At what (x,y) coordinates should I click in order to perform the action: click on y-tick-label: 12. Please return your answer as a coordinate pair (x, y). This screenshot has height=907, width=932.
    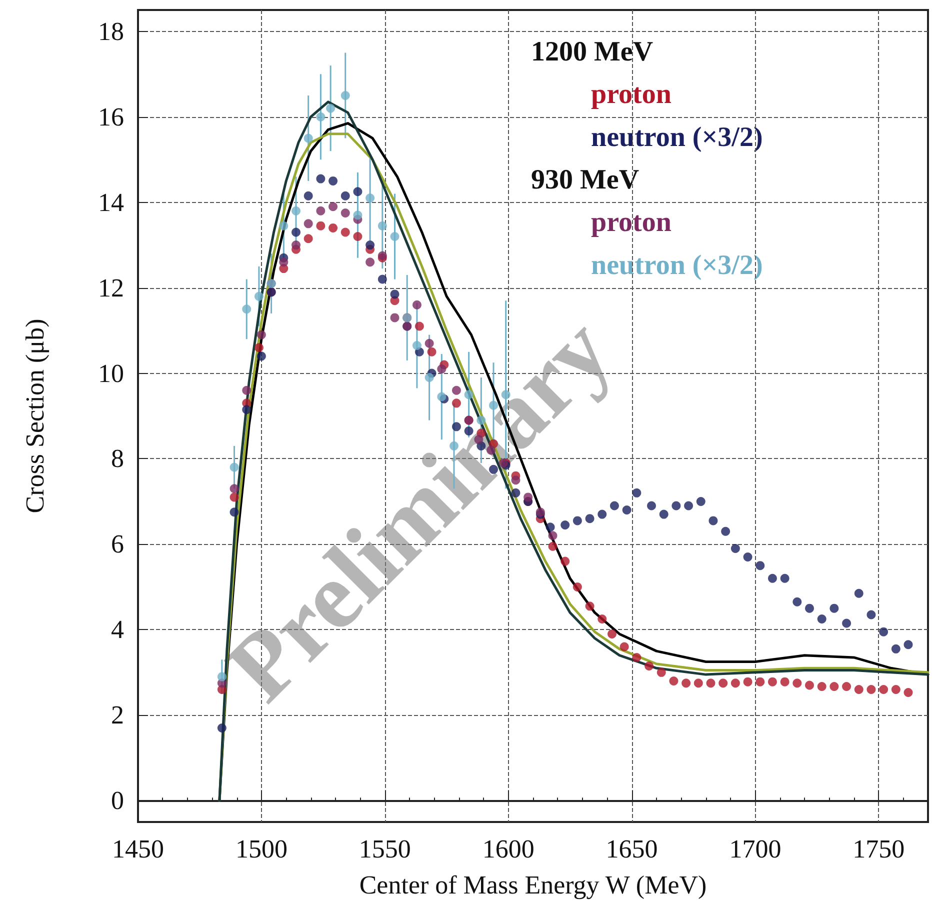
    Looking at the image, I should click on (111, 287).